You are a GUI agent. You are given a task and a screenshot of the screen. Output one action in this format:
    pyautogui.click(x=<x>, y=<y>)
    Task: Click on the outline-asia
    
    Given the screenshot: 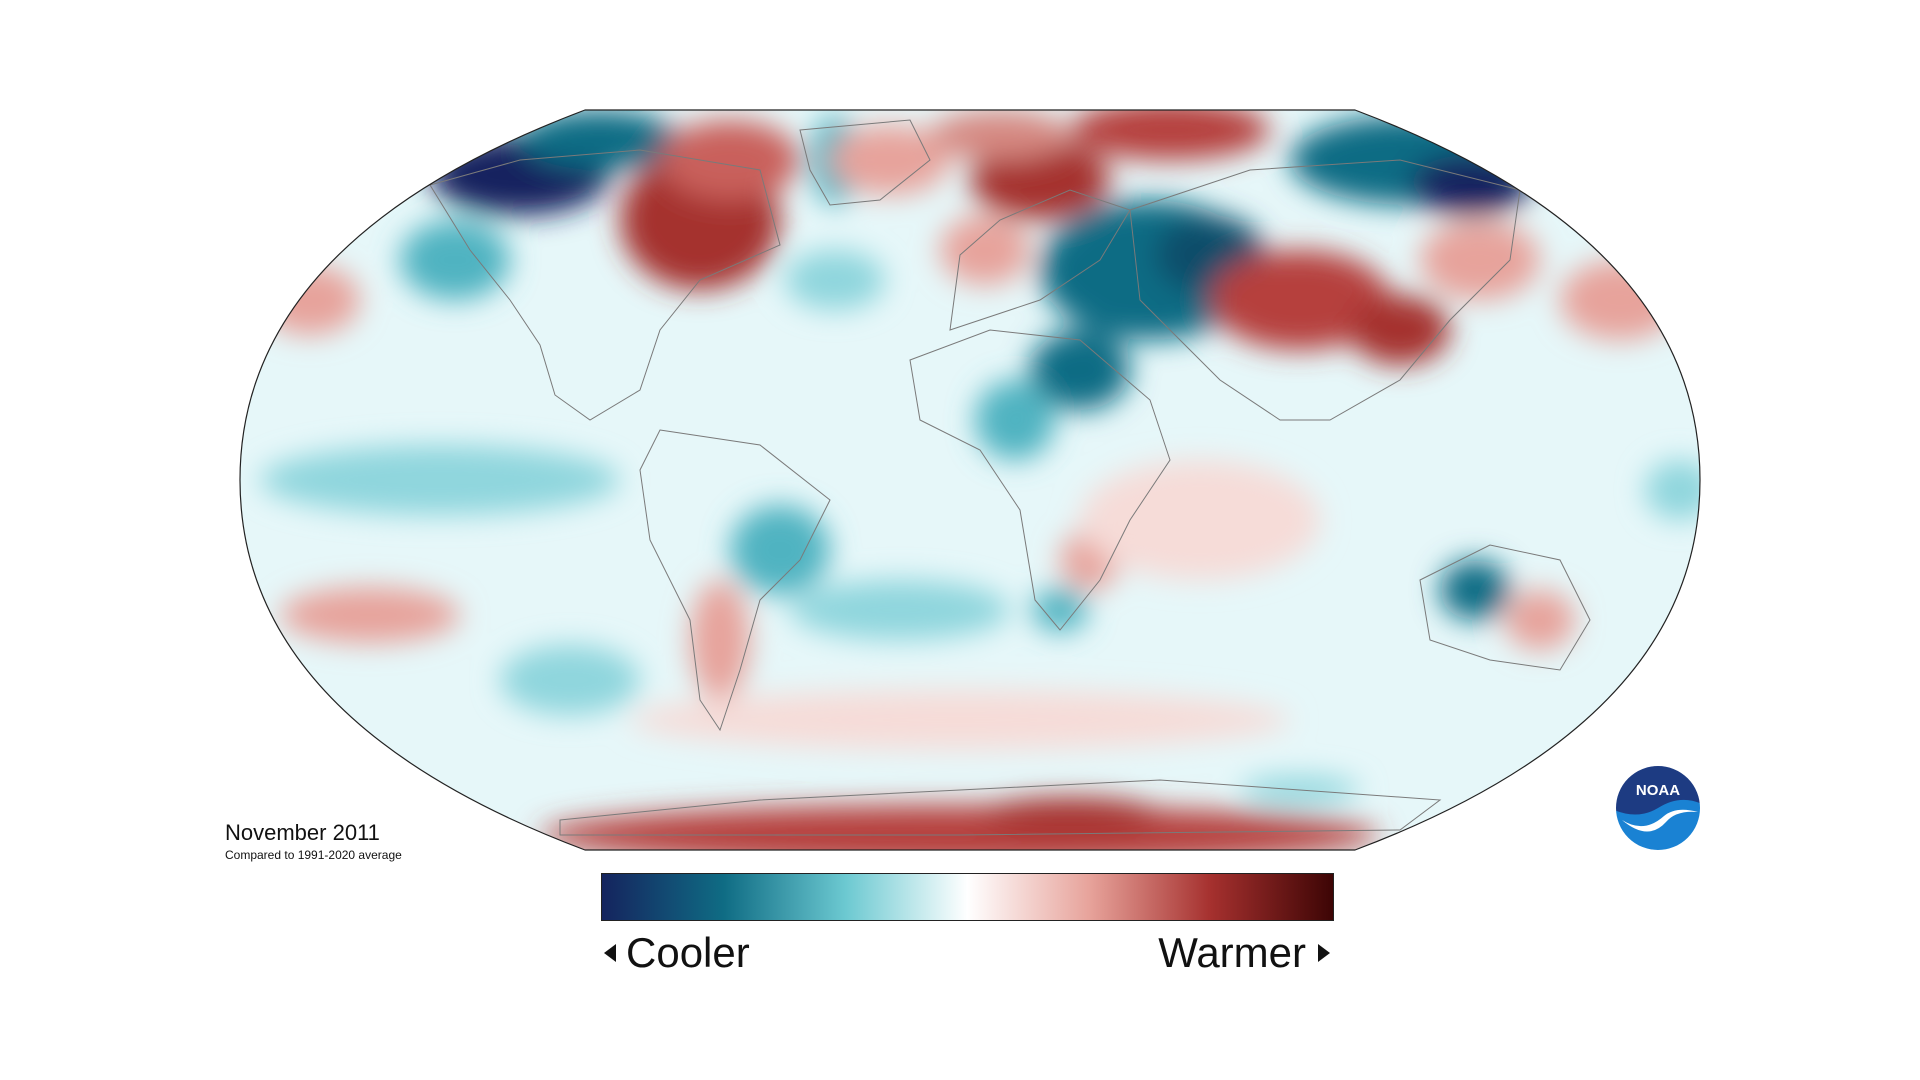 What is the action you would take?
    pyautogui.click(x=1325, y=290)
    